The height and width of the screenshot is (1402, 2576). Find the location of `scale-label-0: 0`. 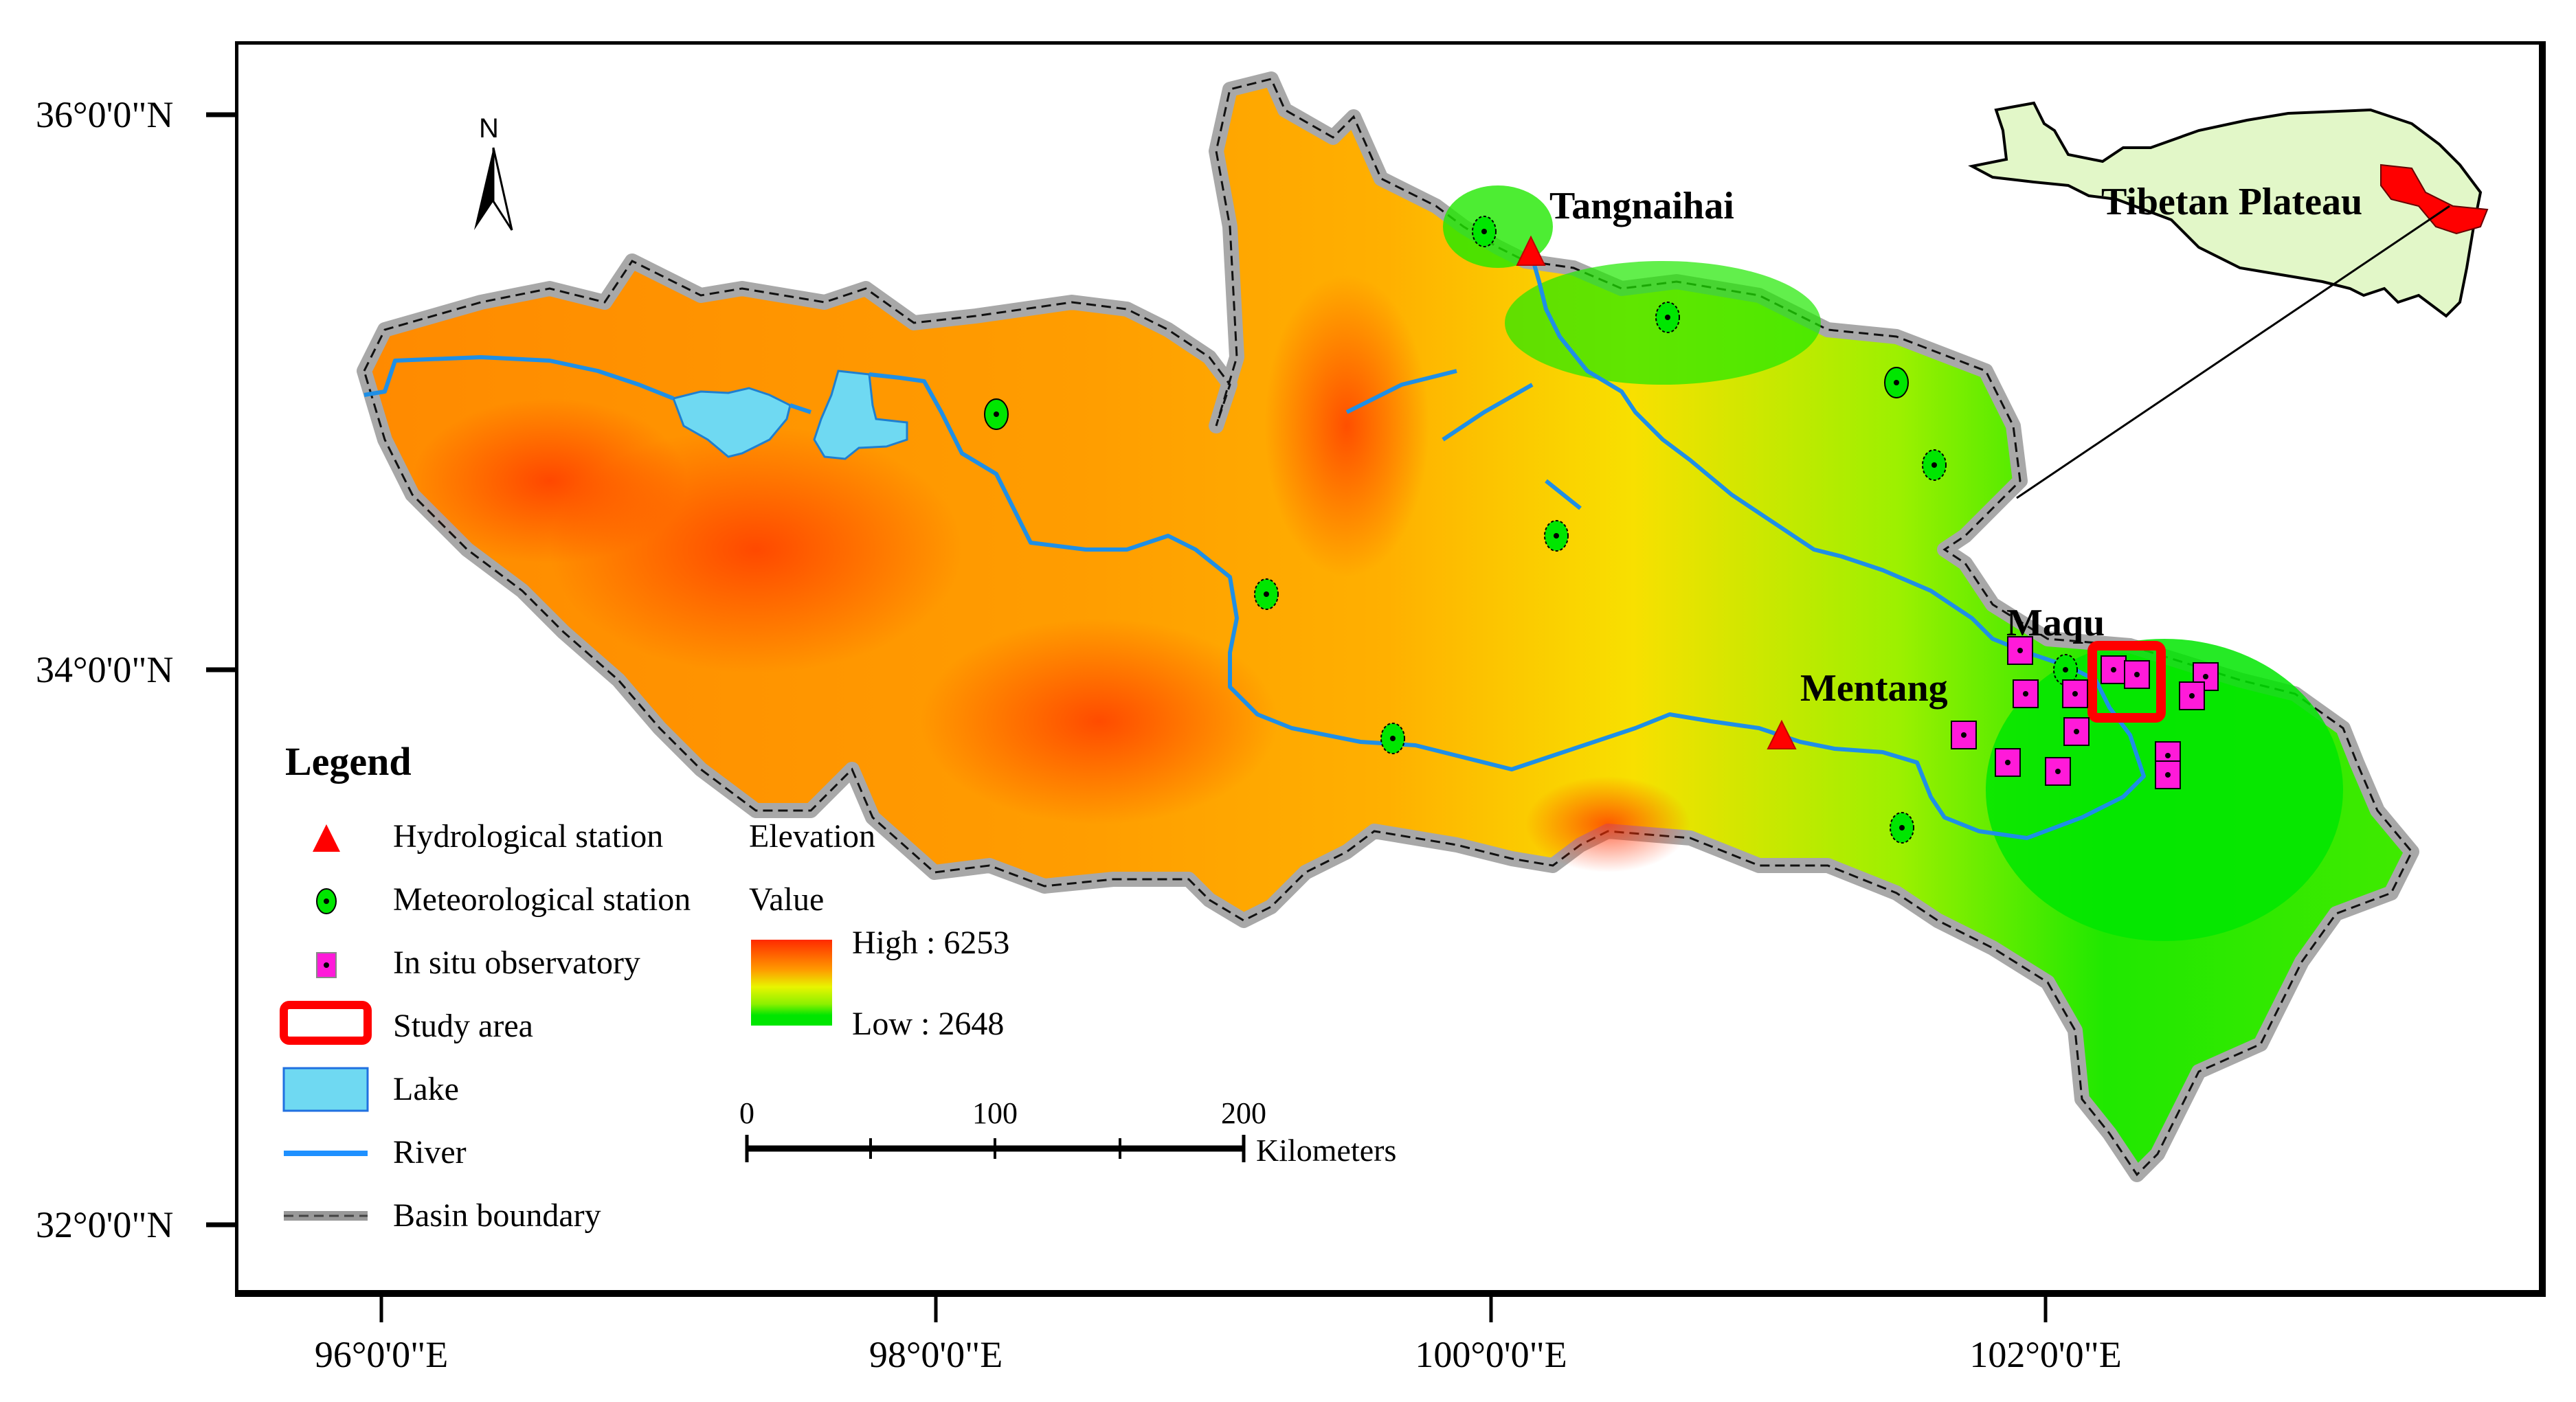

scale-label-0: 0 is located at coordinates (746, 1113).